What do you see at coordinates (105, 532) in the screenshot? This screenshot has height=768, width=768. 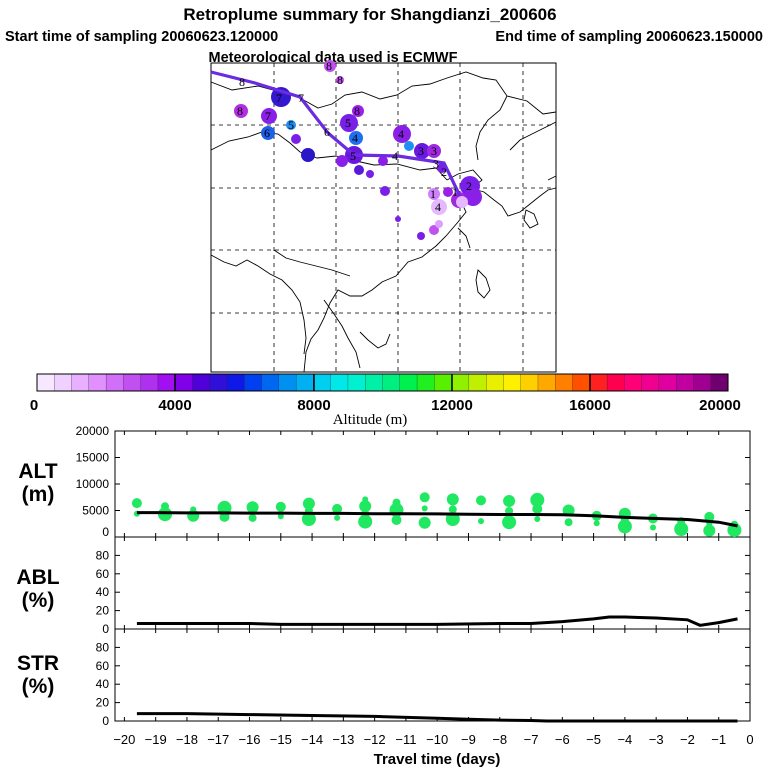 I see `alt-y-tick-label: 0` at bounding box center [105, 532].